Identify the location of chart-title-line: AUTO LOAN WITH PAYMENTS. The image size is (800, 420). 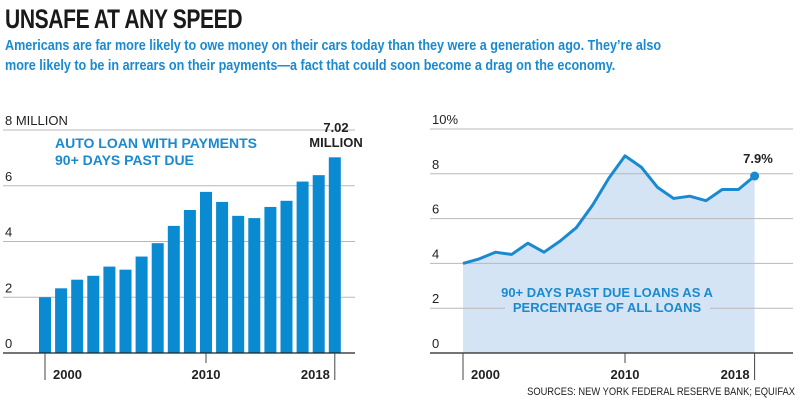
(156, 143).